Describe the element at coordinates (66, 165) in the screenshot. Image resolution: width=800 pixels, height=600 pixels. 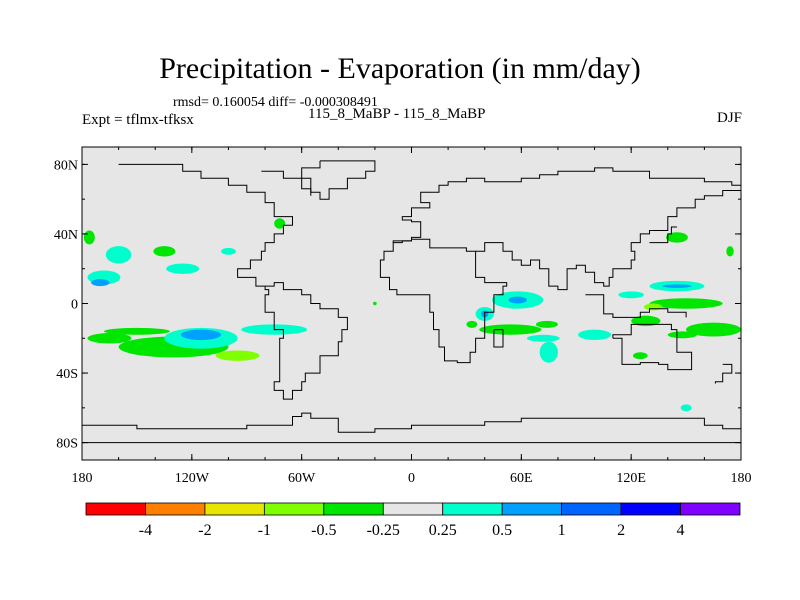
I see `y-tick-label: 80N` at that location.